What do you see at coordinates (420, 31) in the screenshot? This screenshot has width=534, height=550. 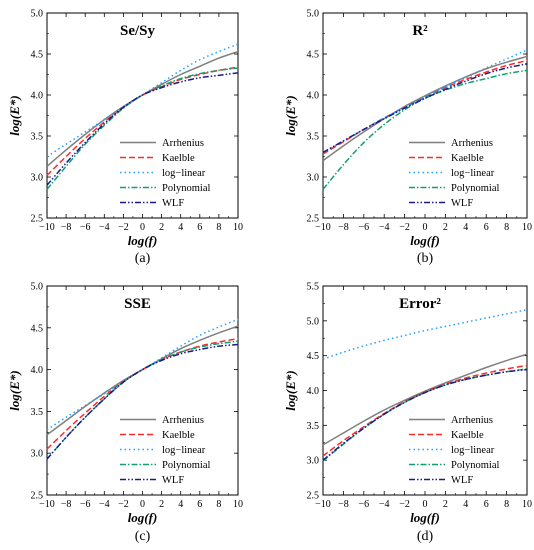 I see `chart-title: R²` at bounding box center [420, 31].